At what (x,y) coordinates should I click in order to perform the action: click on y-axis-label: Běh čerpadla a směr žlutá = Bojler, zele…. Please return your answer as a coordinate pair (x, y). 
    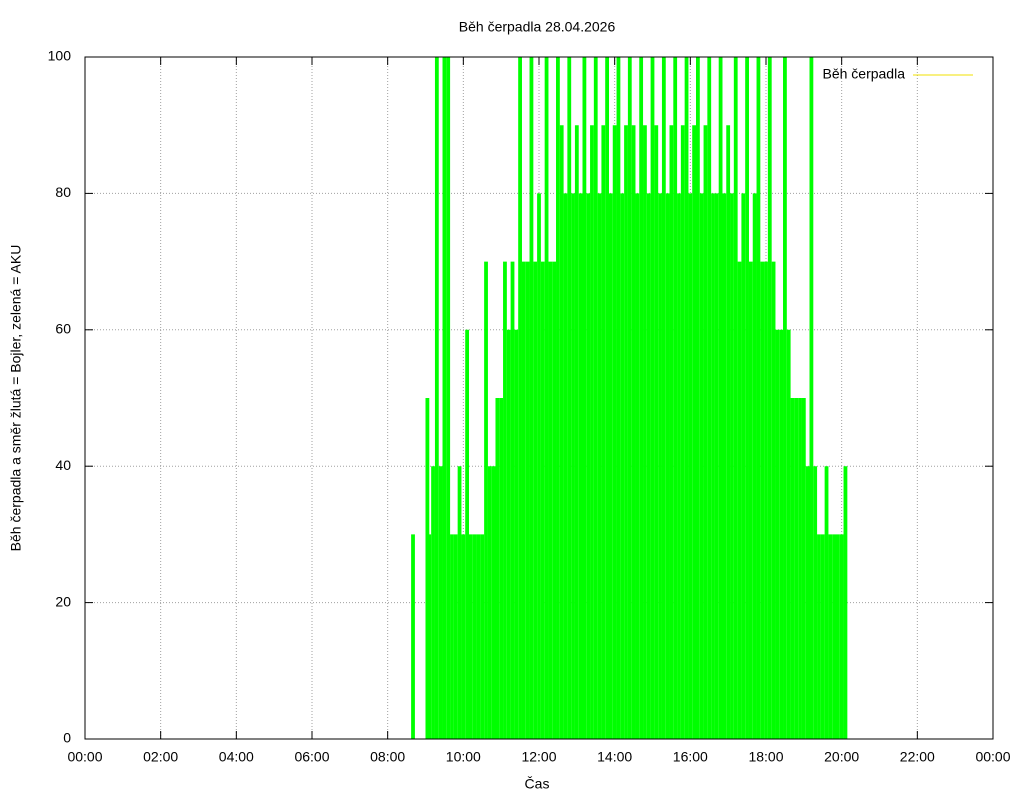
    Looking at the image, I should click on (16, 398).